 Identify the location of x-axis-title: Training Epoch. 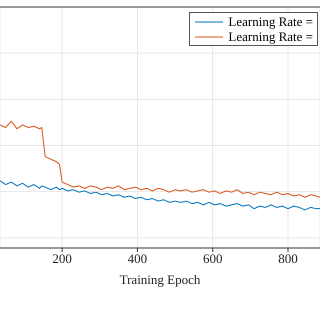
(160, 279).